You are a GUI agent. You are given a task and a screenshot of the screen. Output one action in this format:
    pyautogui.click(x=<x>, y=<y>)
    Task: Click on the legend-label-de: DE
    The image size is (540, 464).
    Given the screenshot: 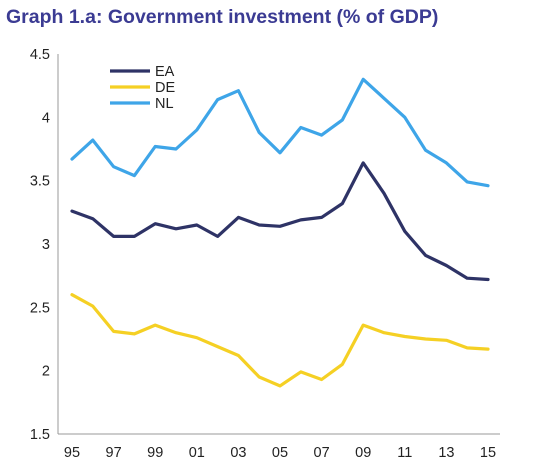 What is the action you would take?
    pyautogui.click(x=165, y=88)
    